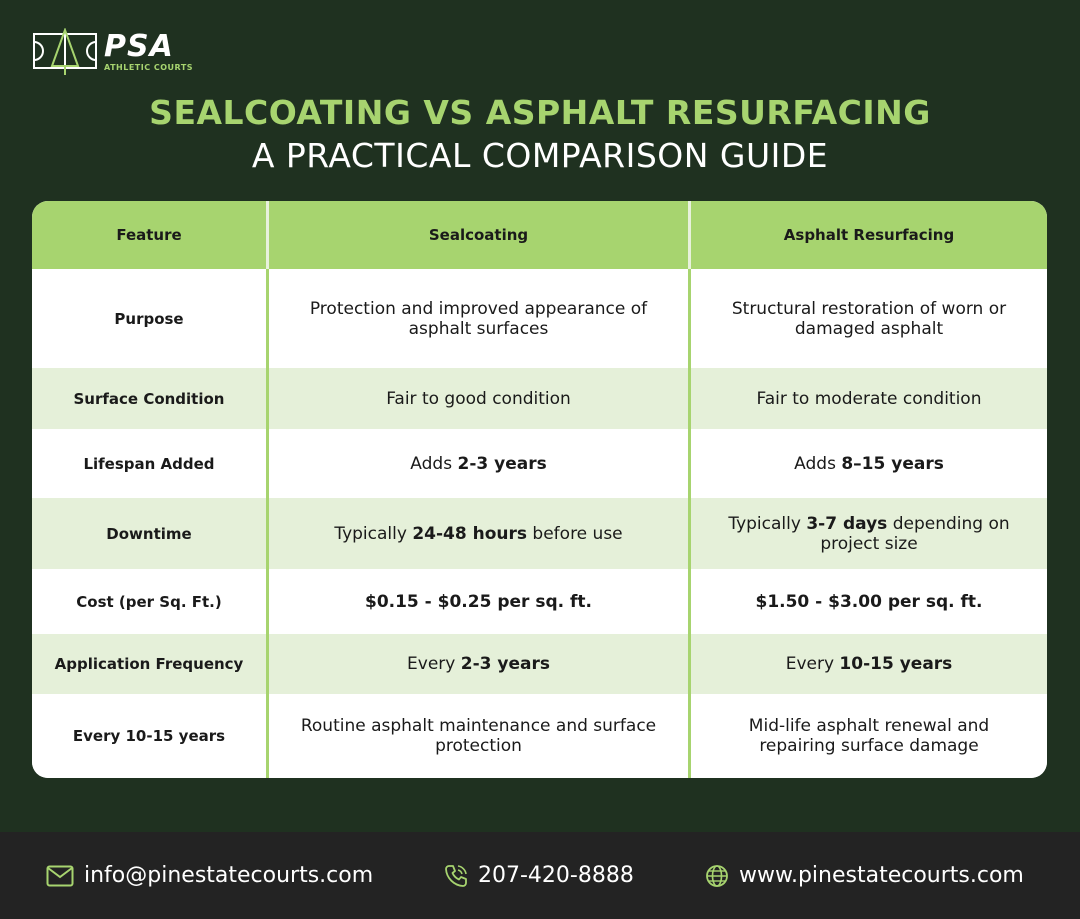  What do you see at coordinates (477, 235) in the screenshot?
I see `header-sealcoating: Sealcoating` at bounding box center [477, 235].